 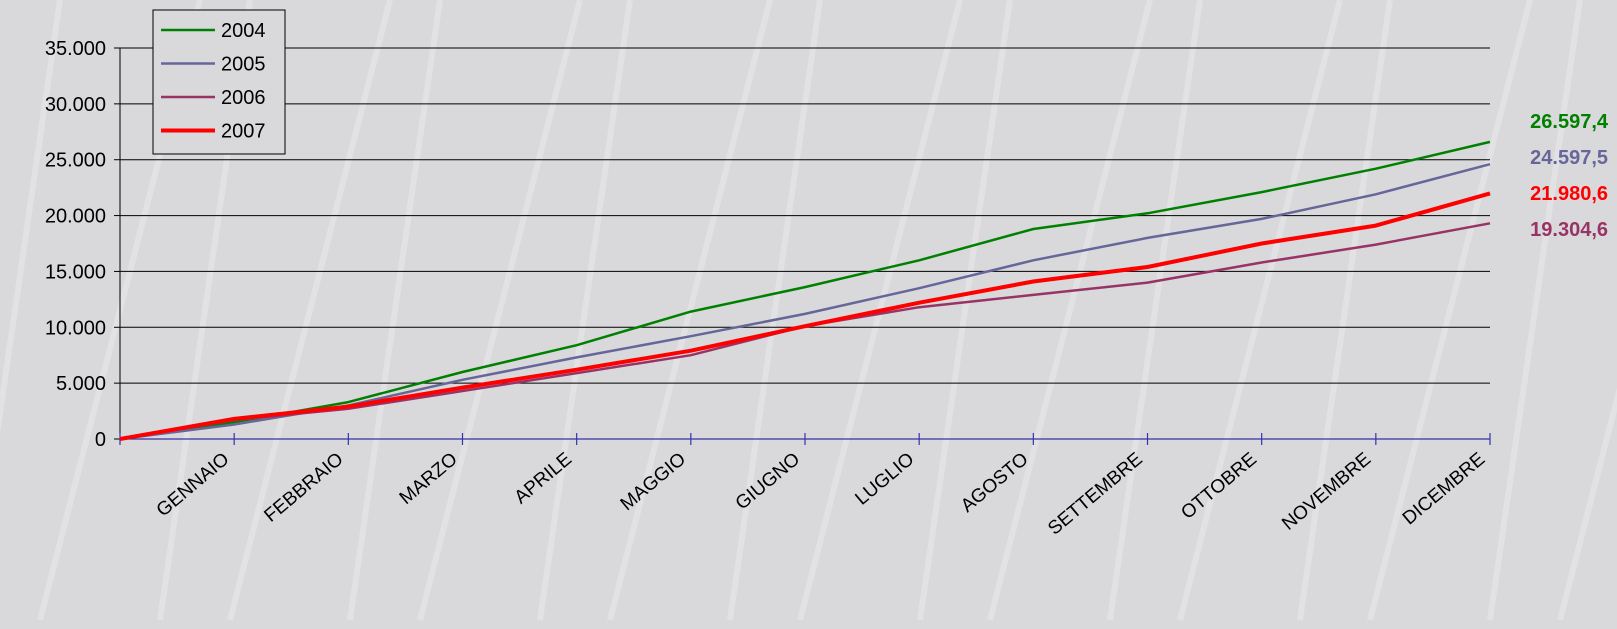 I want to click on end-value-labels: 26.597,4 24.597,5 21.980,6 19.304,6, so click(x=1569, y=176).